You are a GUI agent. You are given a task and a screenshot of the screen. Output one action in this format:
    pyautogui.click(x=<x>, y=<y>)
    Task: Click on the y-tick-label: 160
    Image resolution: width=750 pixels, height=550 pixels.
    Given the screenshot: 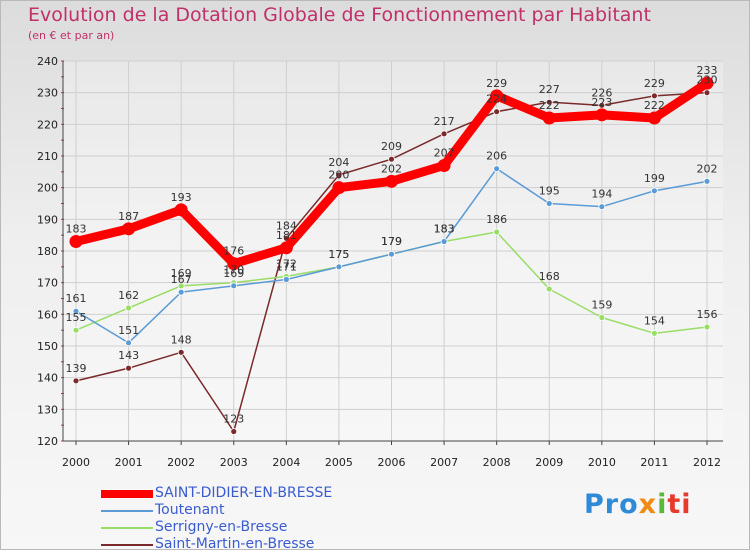 What is the action you would take?
    pyautogui.click(x=47, y=314)
    